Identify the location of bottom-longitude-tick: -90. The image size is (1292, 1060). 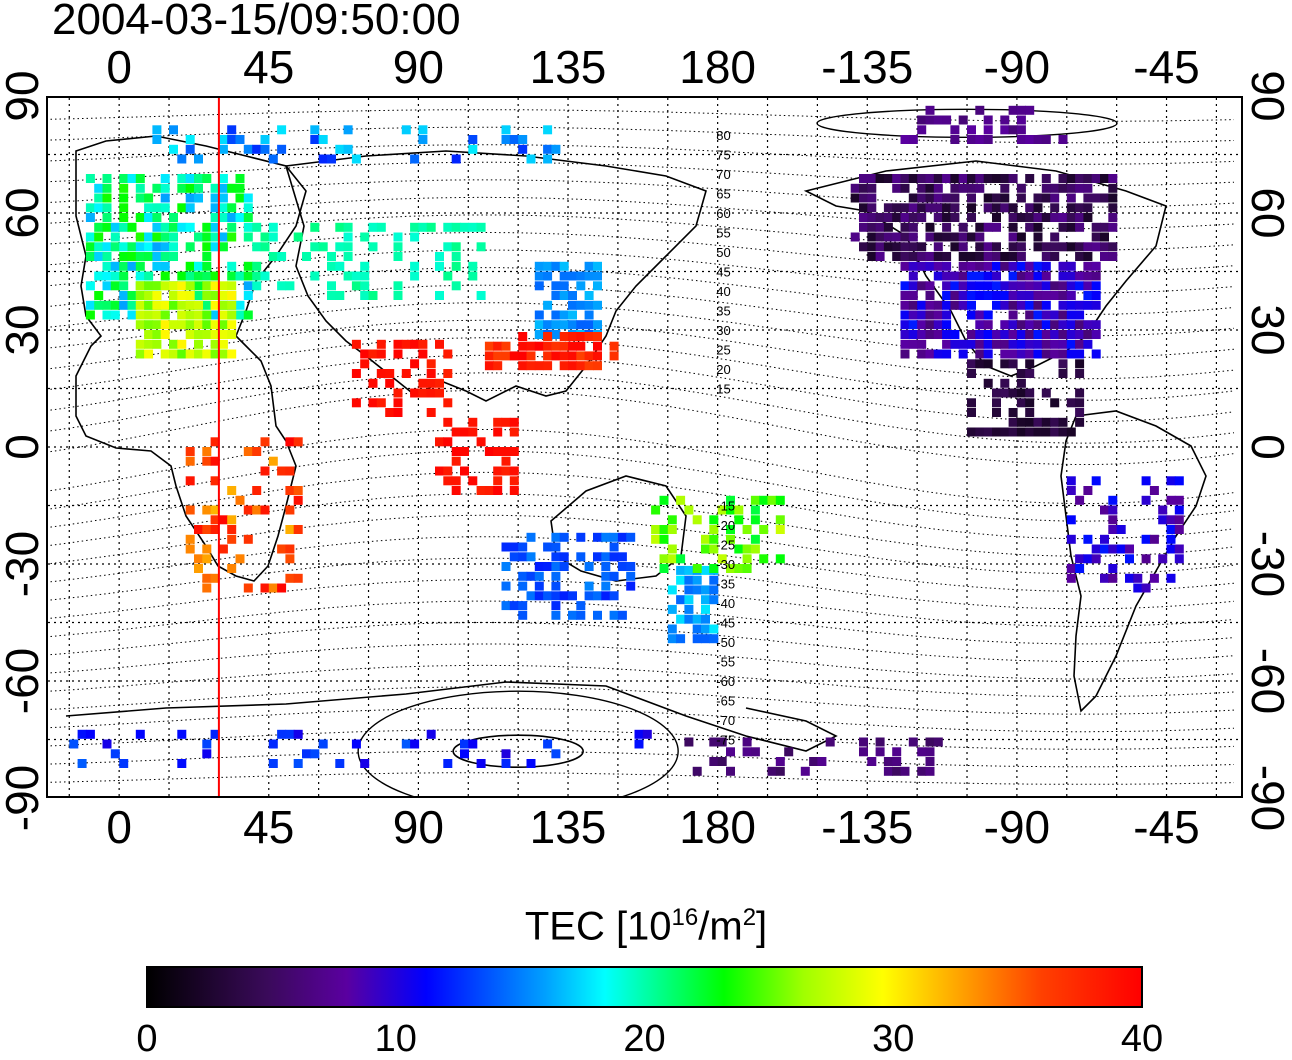
(1017, 827).